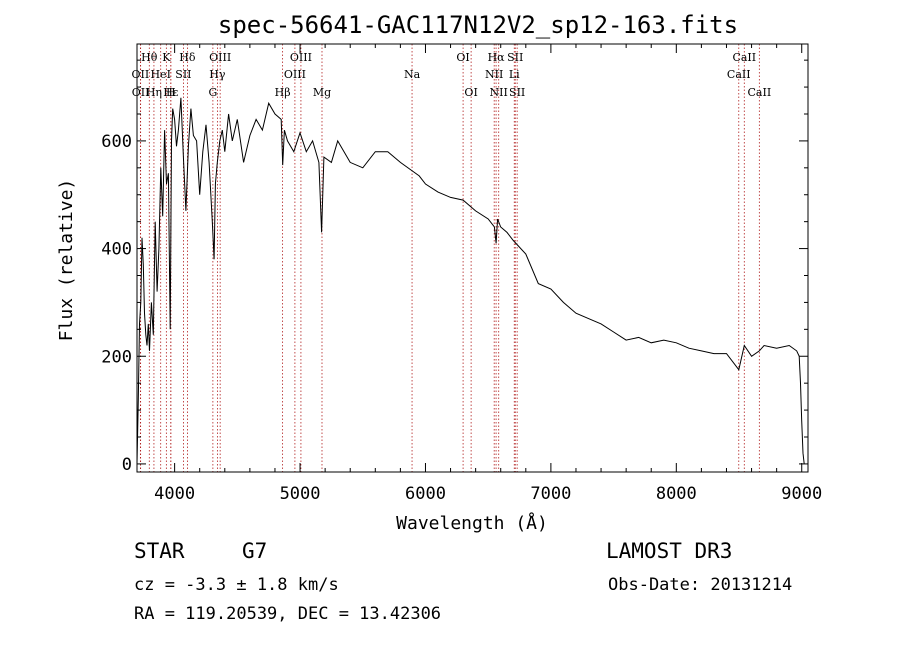 This screenshot has width=900, height=649. I want to click on x-tick-label: 4000, so click(174, 494).